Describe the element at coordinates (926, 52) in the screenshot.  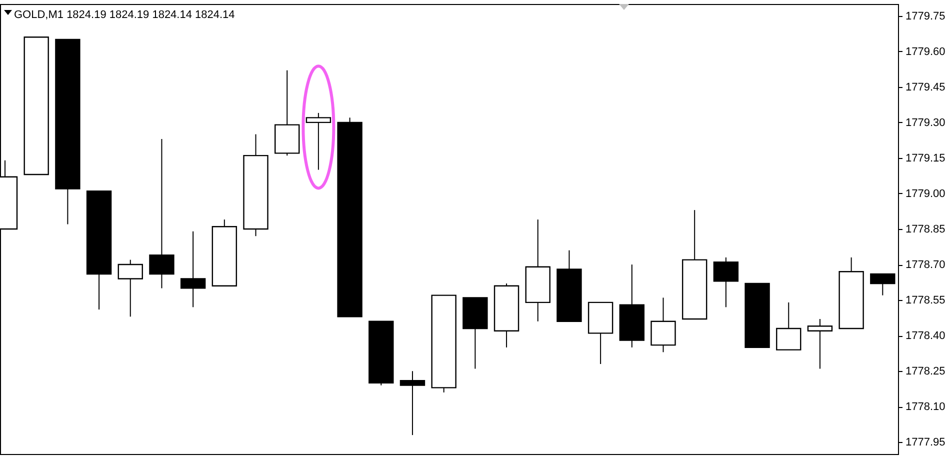
I see `y-tick-label: 1779.60` at that location.